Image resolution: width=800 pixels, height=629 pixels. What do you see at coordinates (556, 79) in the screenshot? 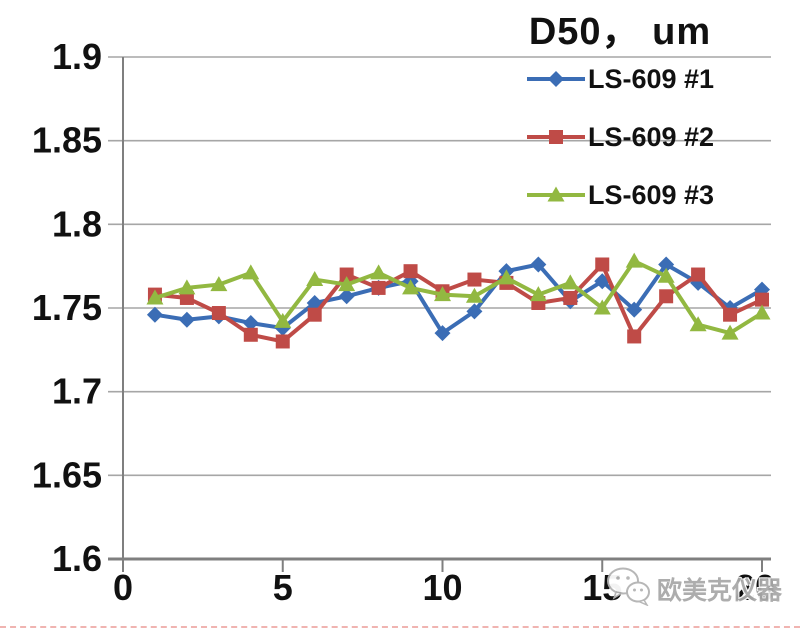
I see `legend-marker-diamond-icon` at bounding box center [556, 79].